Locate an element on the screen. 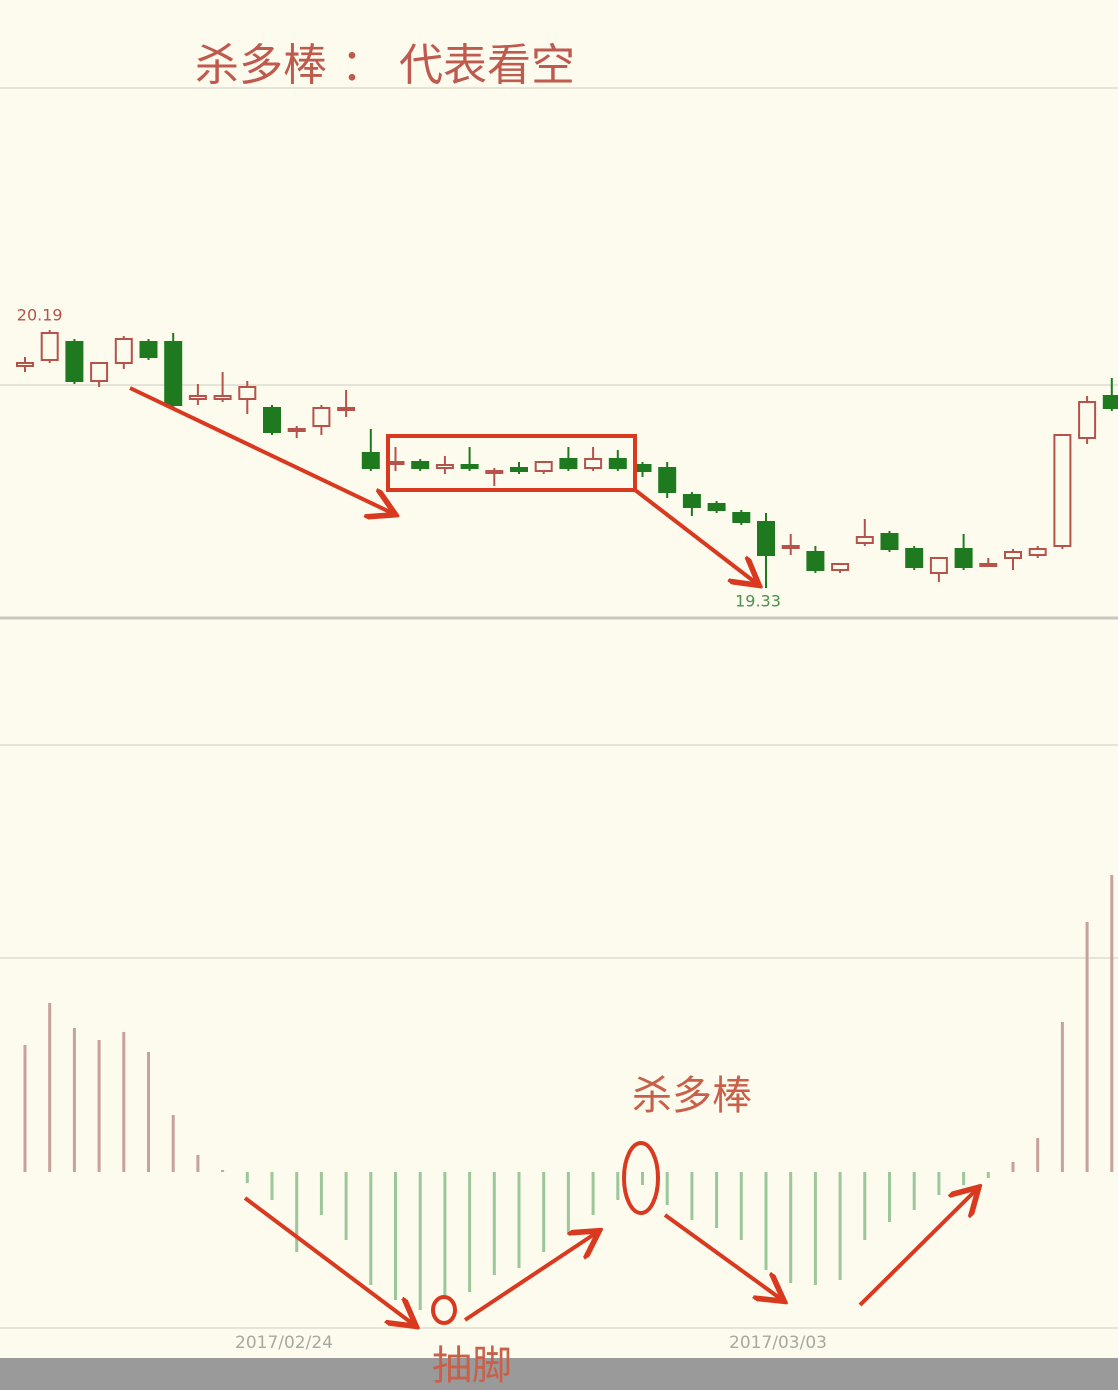 Image resolution: width=1118 pixels, height=1390 pixels. chart-title: 杀多棒 ： 代表看空 is located at coordinates (385, 65).